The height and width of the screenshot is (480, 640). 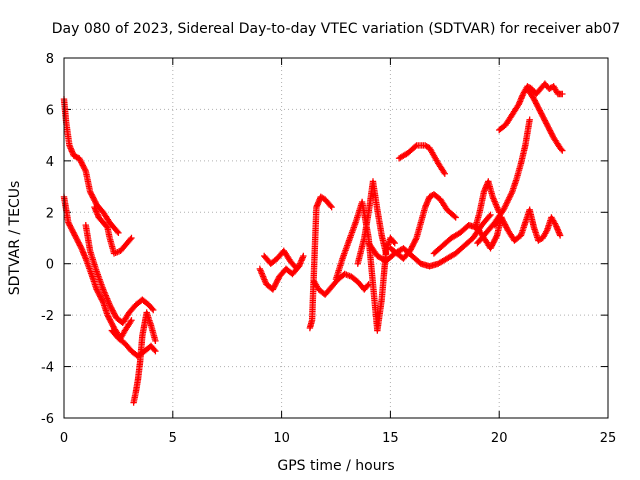 I want to click on x-tick-label: 15, so click(x=390, y=438).